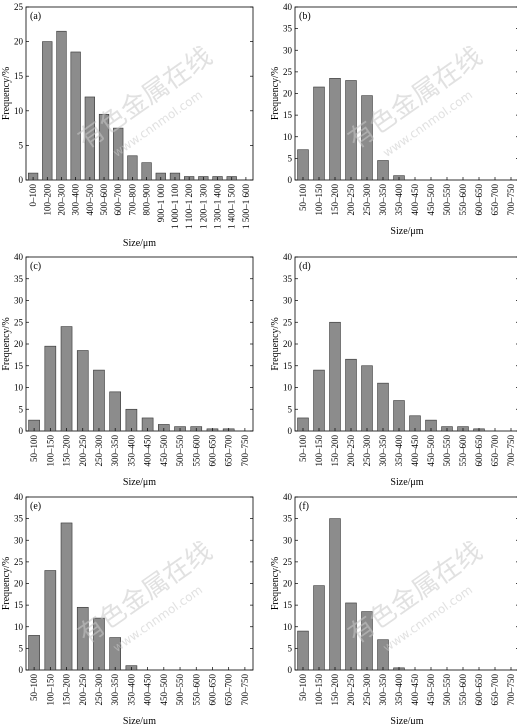 The width and height of the screenshot is (517, 724). What do you see at coordinates (161, 203) in the screenshot?
I see `x-tick-label: 900–1 000` at bounding box center [161, 203].